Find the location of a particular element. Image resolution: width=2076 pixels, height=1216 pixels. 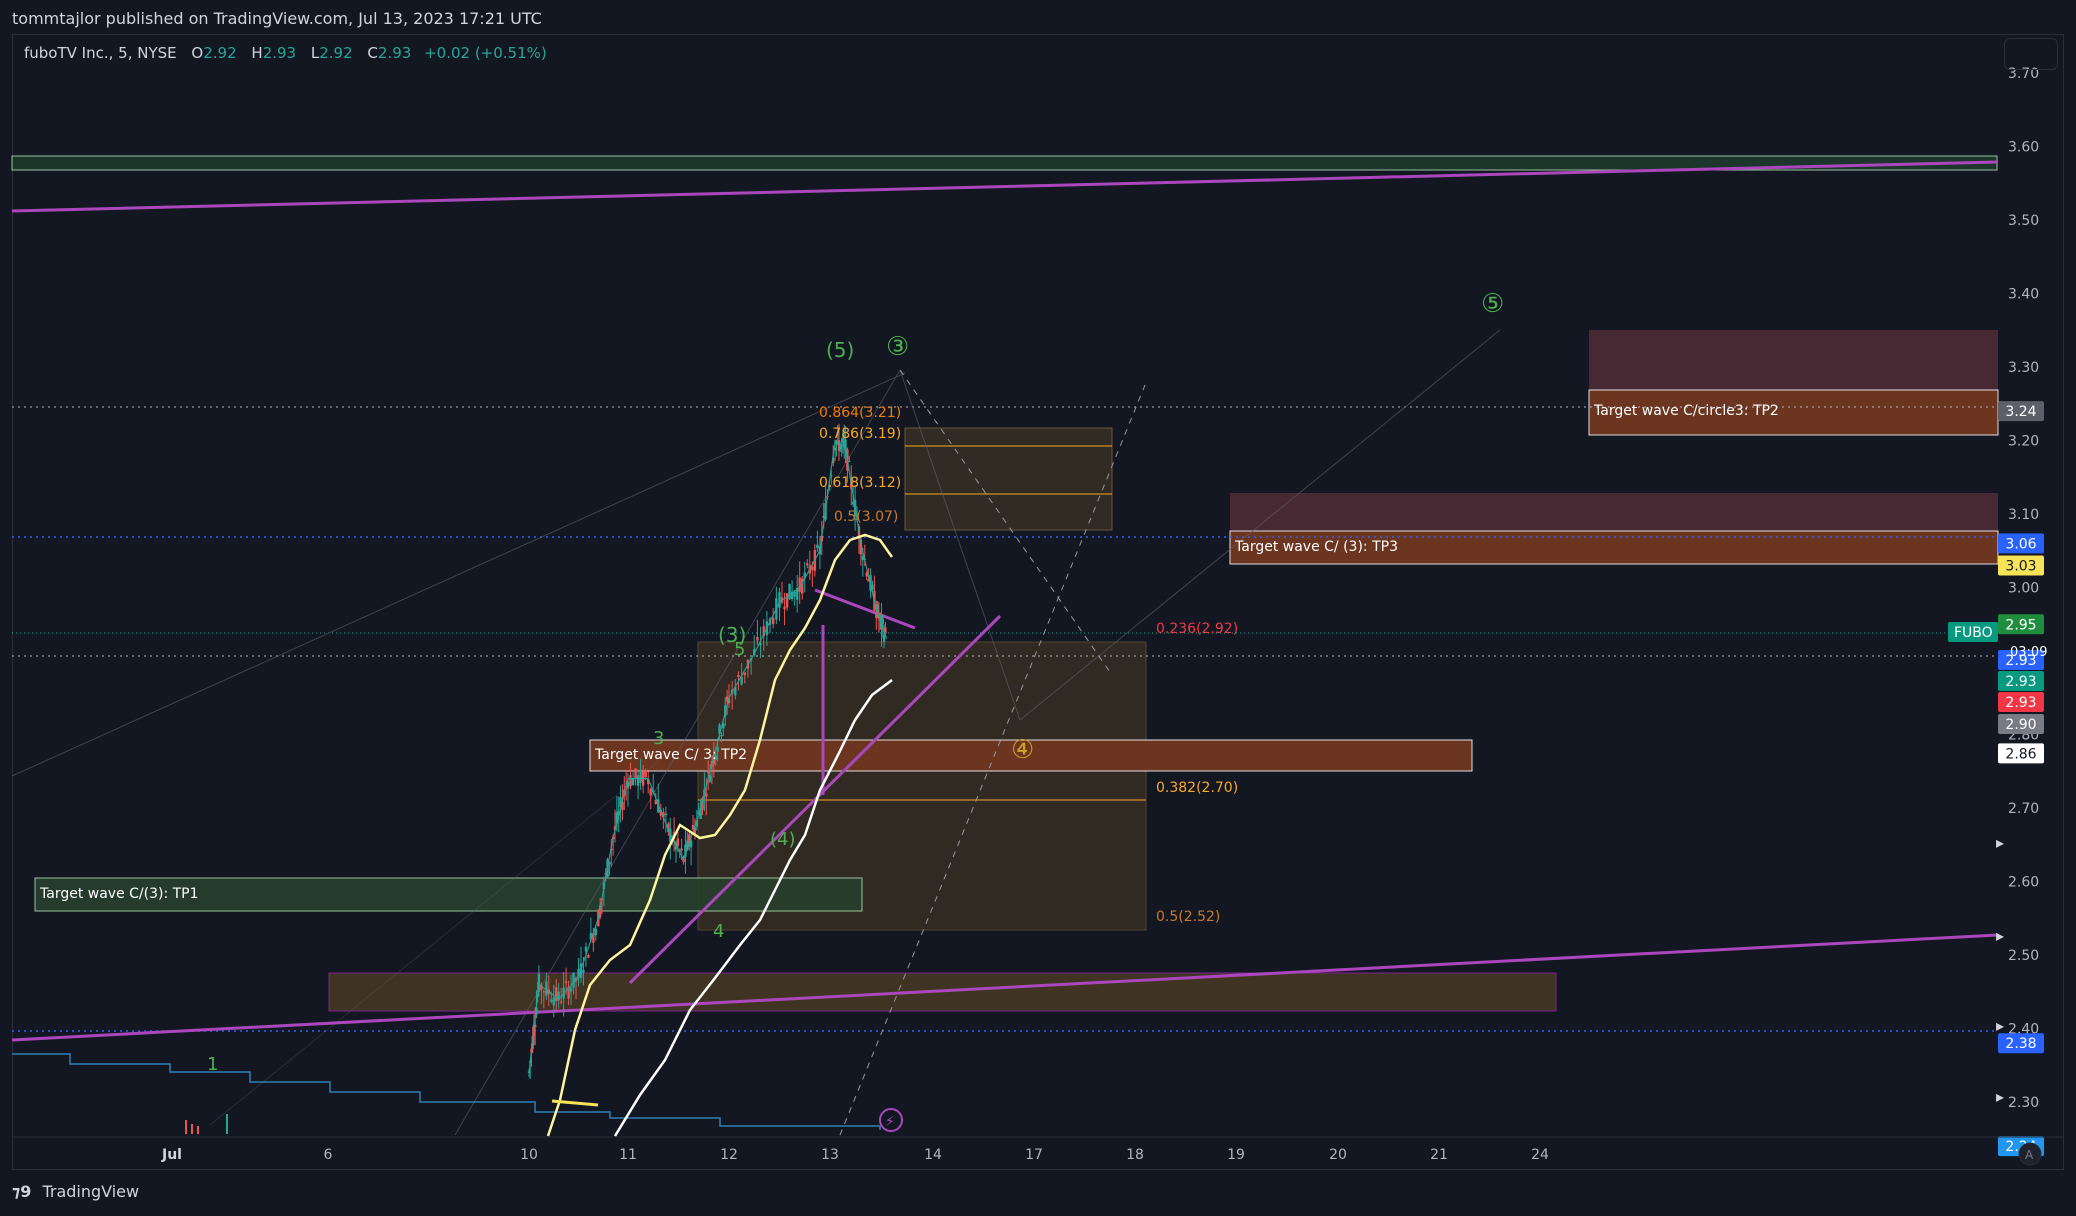

fib-label-0618: 0.618(3.12) is located at coordinates (860, 483).